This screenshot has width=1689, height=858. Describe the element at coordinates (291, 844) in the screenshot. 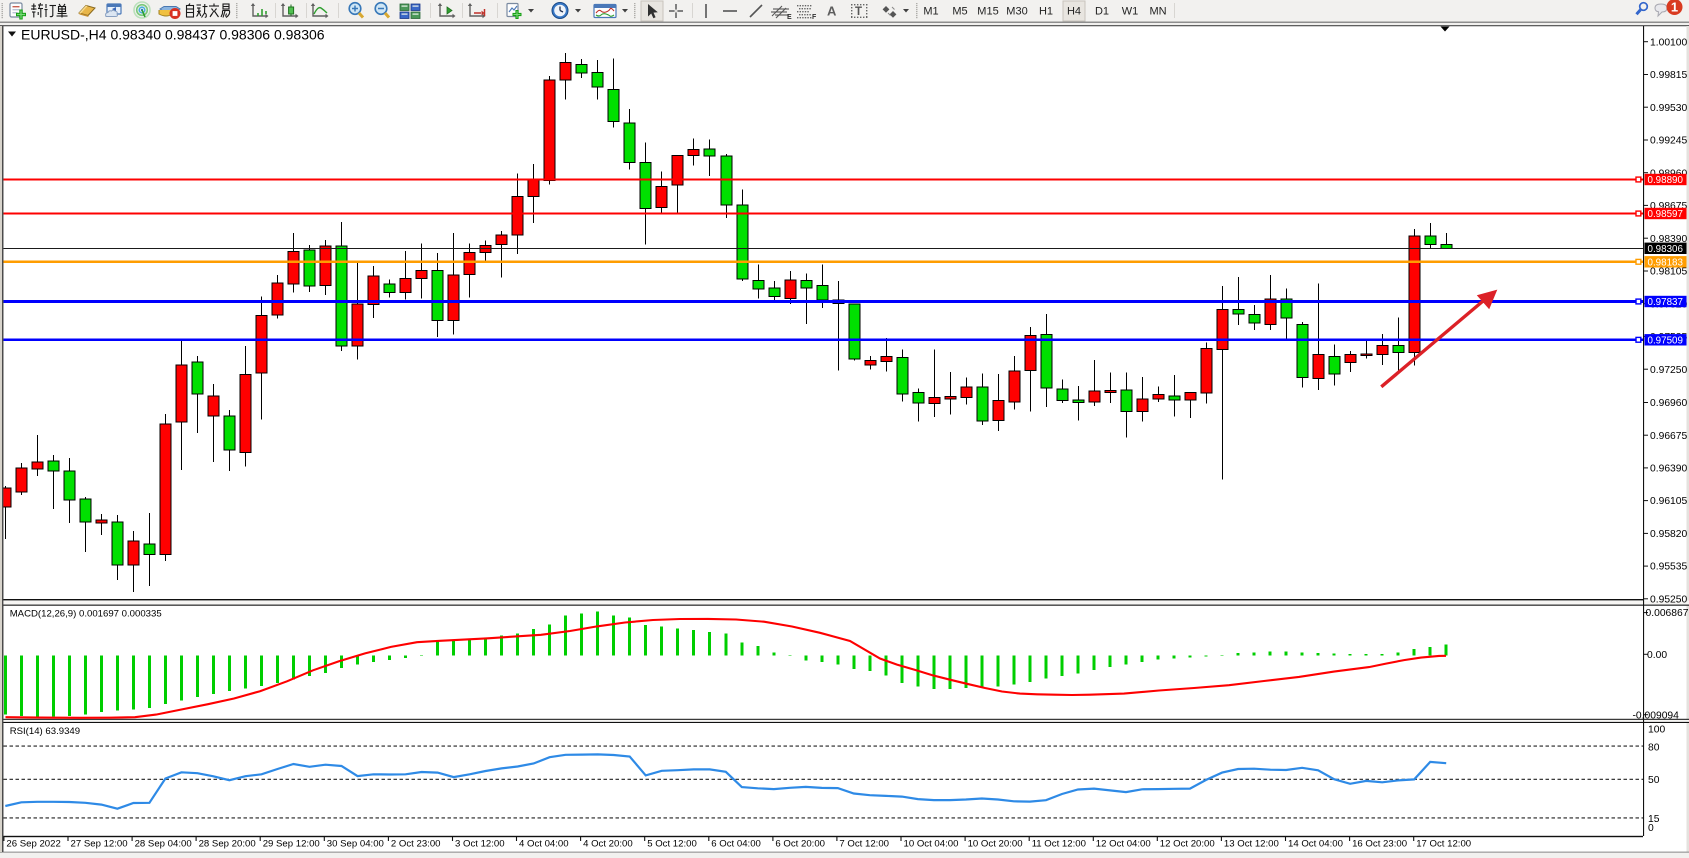

I see `svg-text: 29 Sep 12:00` at that location.